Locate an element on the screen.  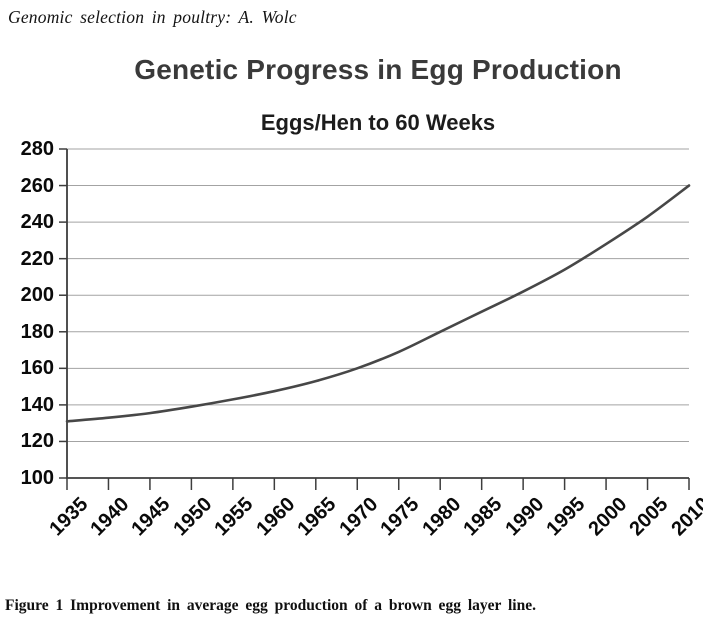
y-axis-tick-label: 160 is located at coordinates (37, 368).